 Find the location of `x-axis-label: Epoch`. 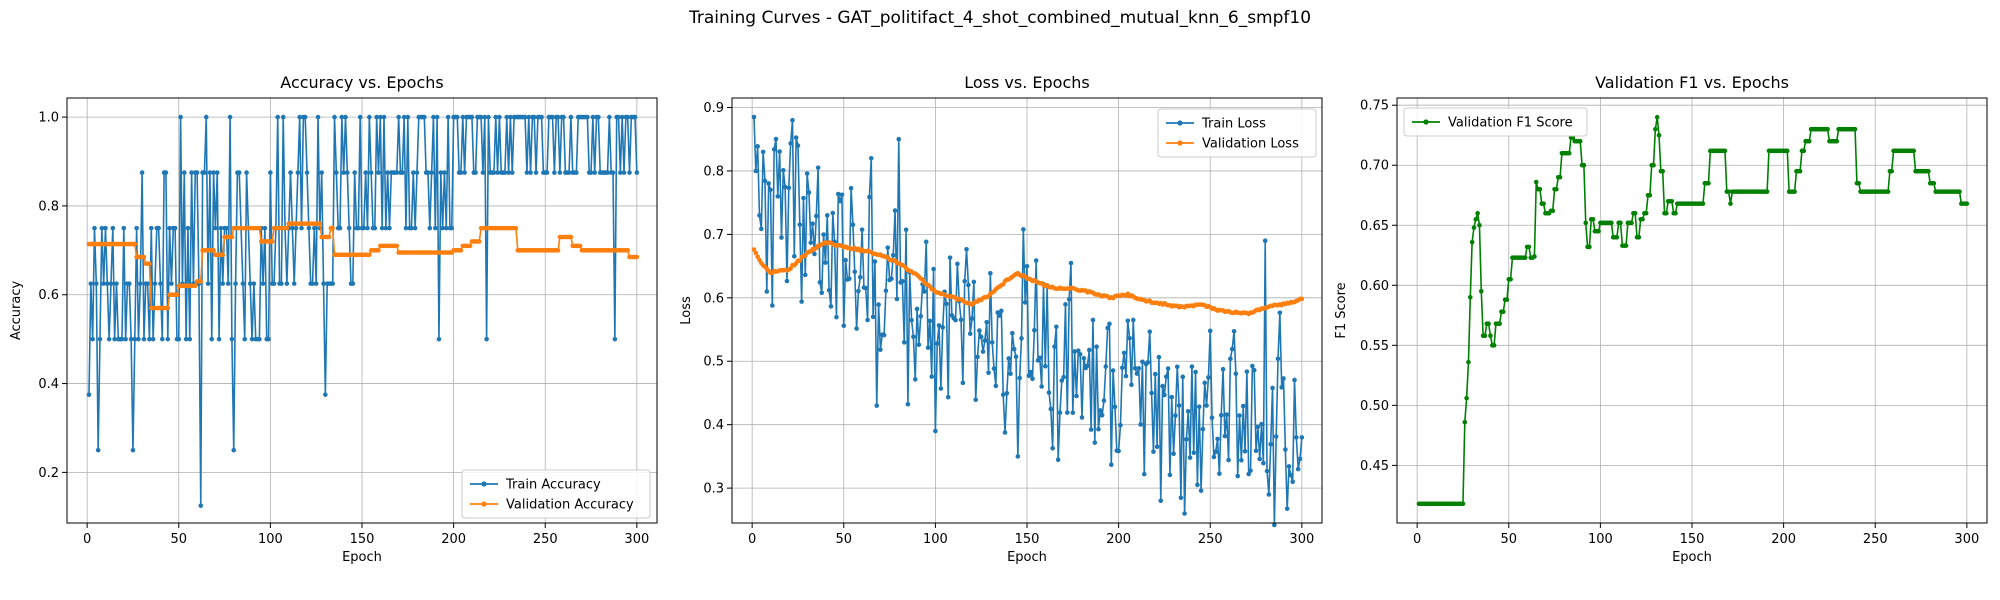

x-axis-label: Epoch is located at coordinates (1692, 557).